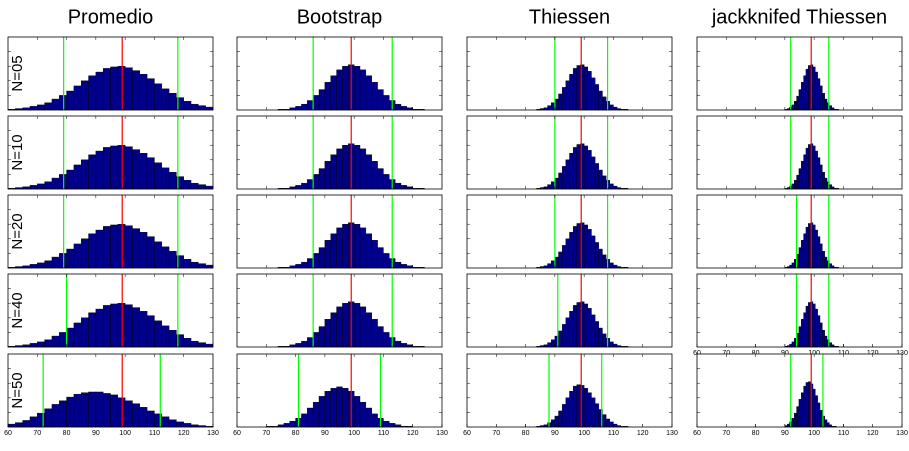 The image size is (909, 451). I want to click on x-tick-label: 90, so click(96, 433).